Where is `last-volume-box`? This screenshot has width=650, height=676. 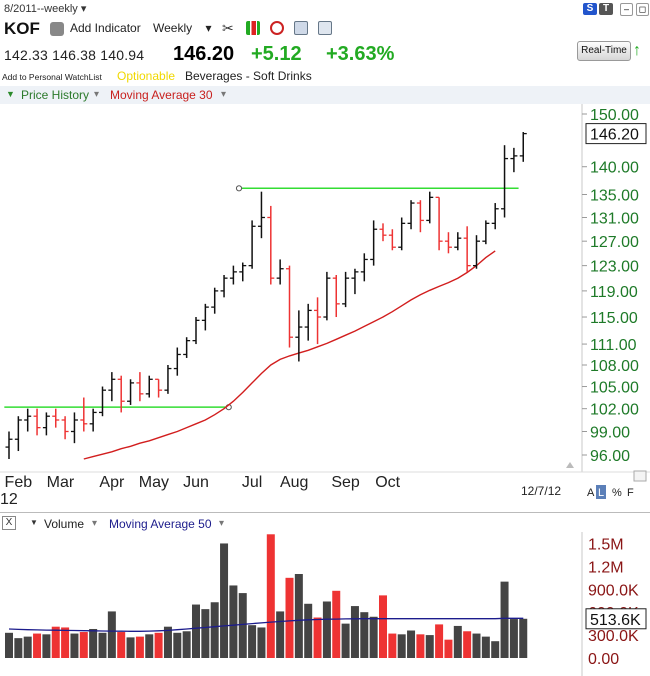
last-volume-box is located at coordinates (616, 619).